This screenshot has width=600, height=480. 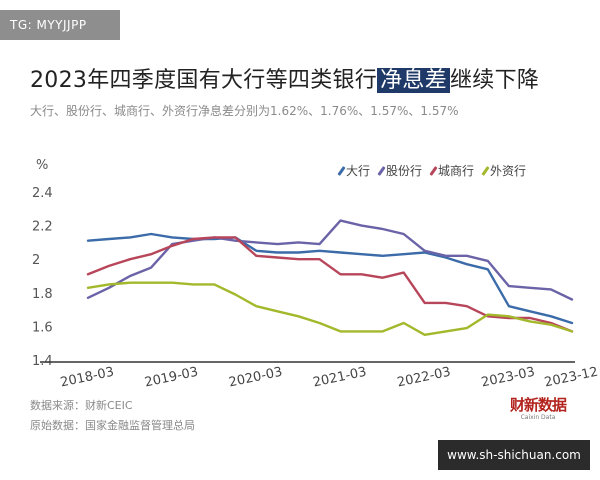 I want to click on y-unit-label: %, so click(x=42, y=165).